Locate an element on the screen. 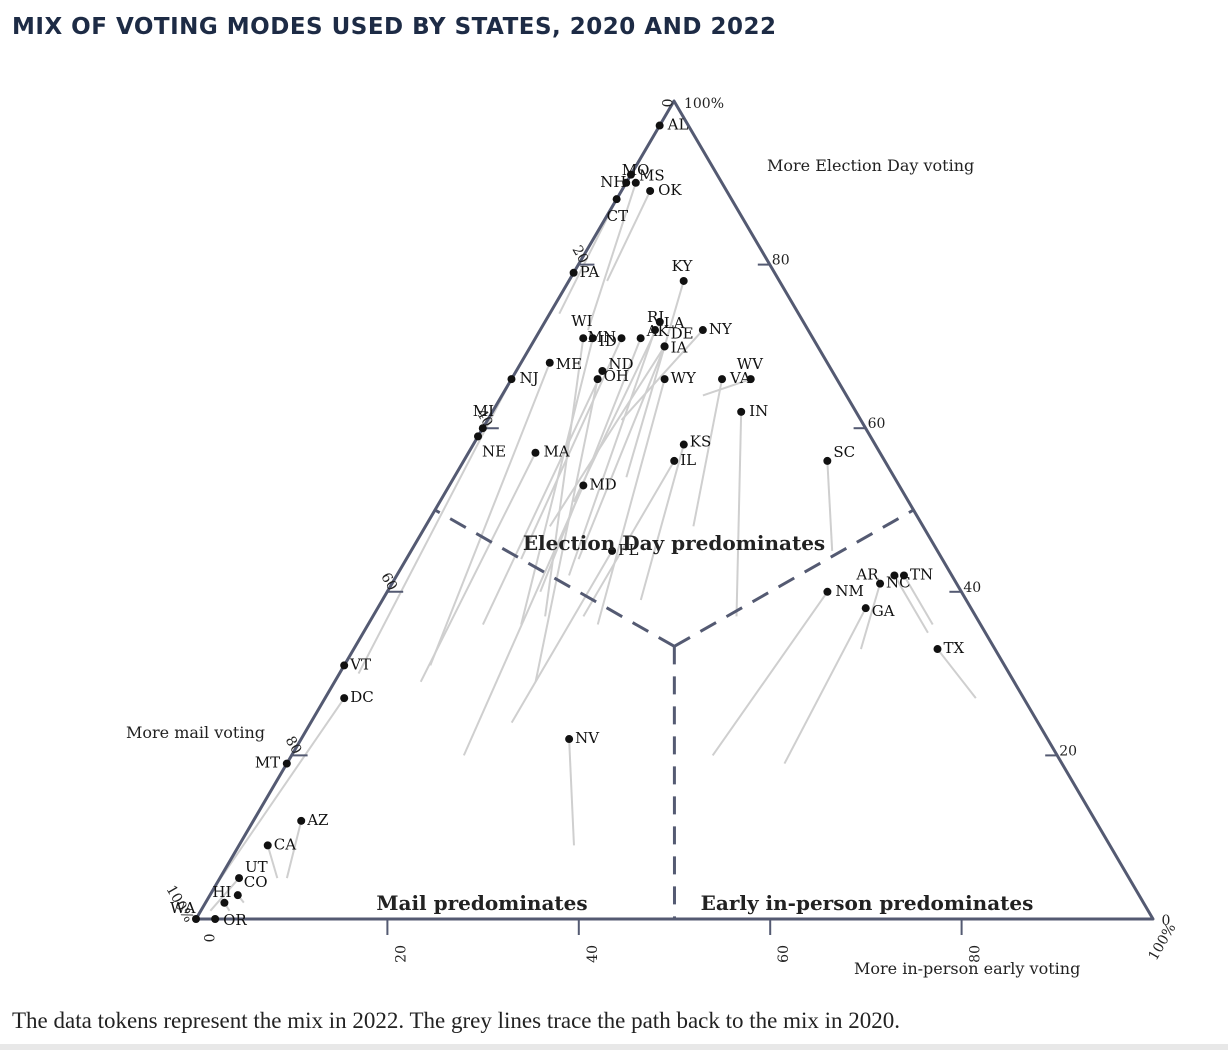 The image size is (1228, 1050). point-label-nh: NH is located at coordinates (613, 182).